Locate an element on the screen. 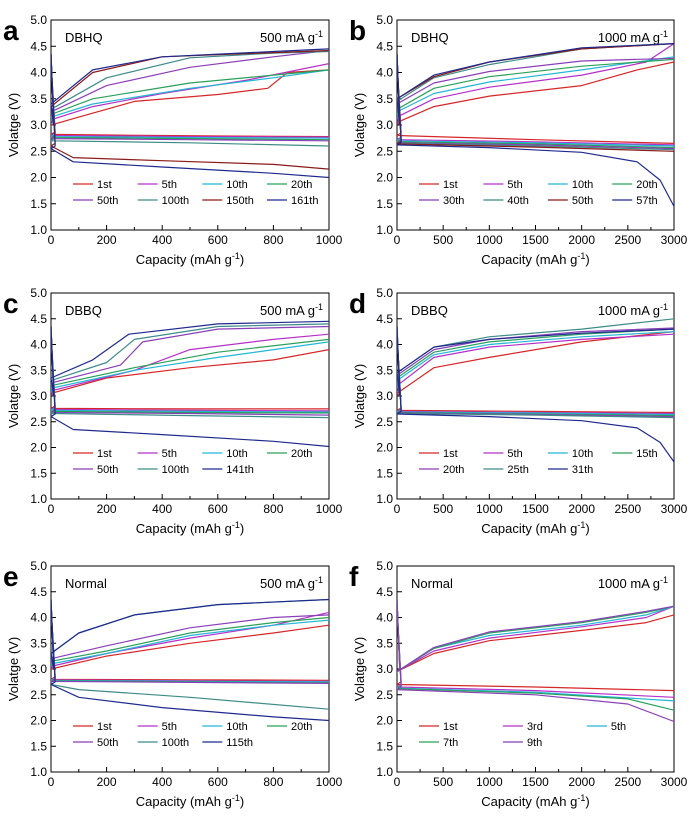  discharge-curve-57th is located at coordinates (535, 134).